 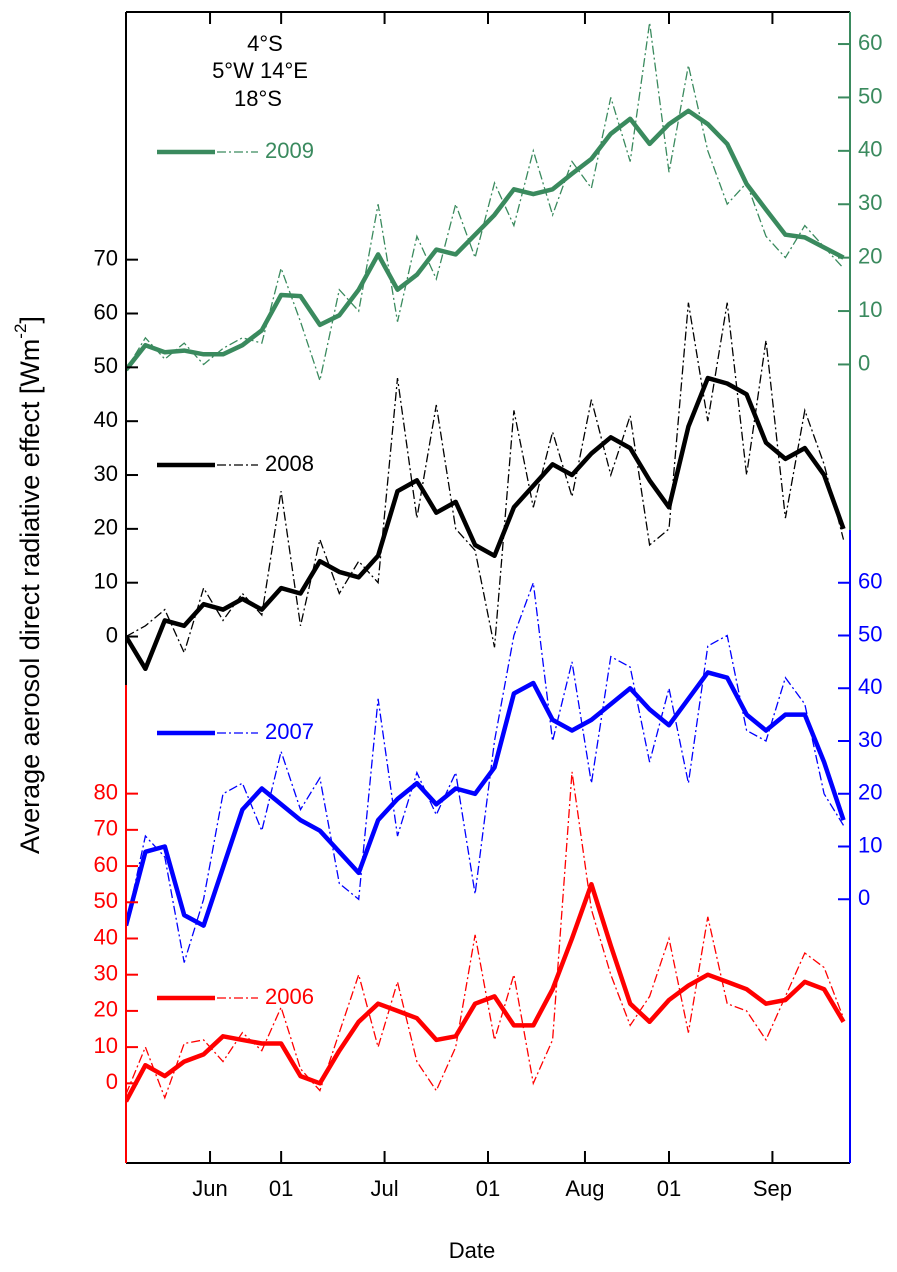 What do you see at coordinates (20, 331) in the screenshot?
I see `y-axis-label-sup: -2` at bounding box center [20, 331].